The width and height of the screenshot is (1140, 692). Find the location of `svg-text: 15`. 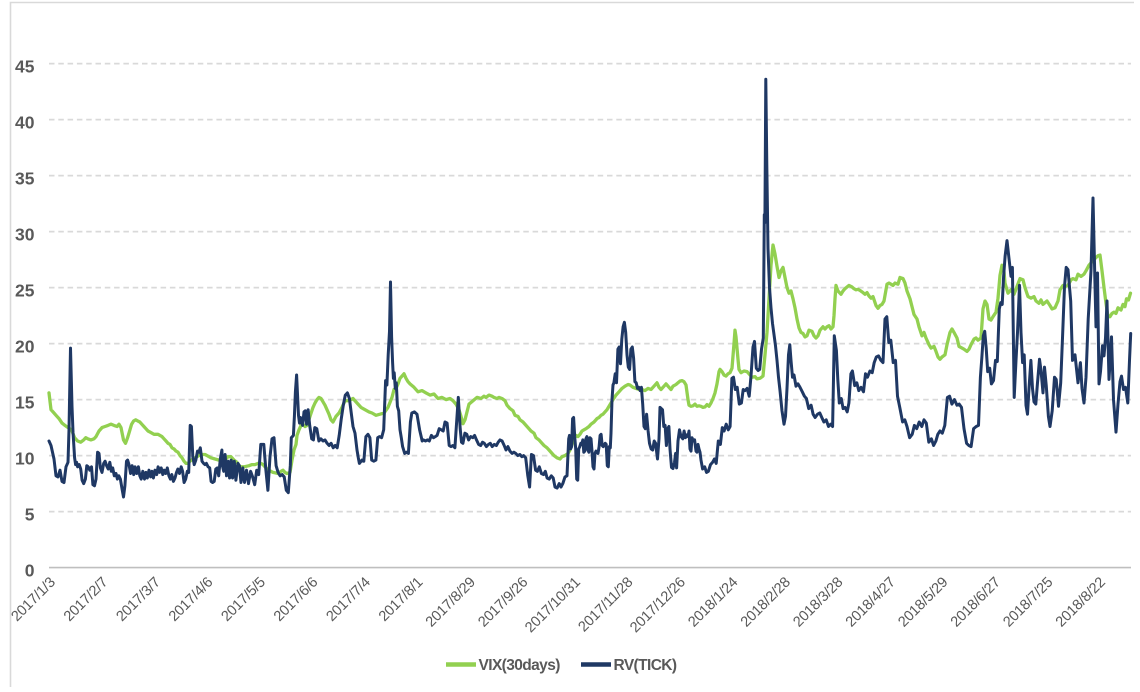

svg-text: 15 is located at coordinates (25, 403).